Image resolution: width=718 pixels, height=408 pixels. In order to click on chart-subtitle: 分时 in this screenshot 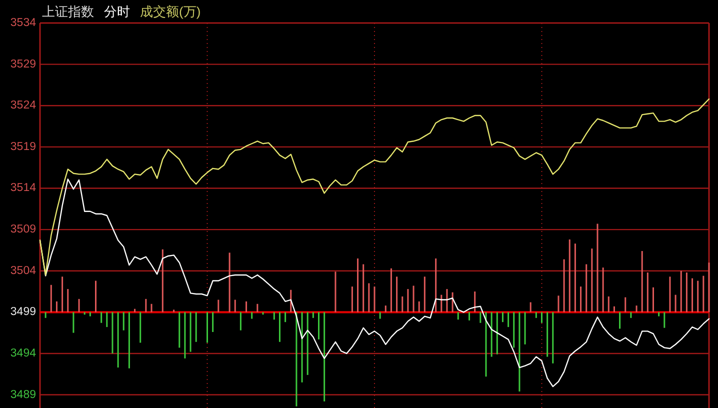, I will do `click(117, 11)`.